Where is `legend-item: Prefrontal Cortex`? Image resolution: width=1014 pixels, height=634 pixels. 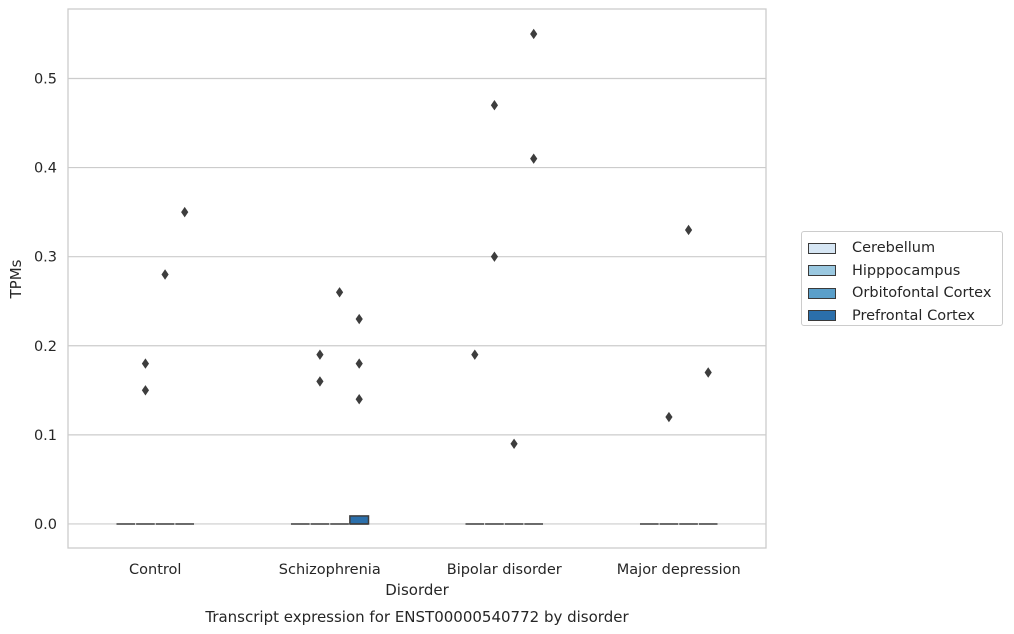
legend-item: Prefrontal Cortex is located at coordinates (905, 316).